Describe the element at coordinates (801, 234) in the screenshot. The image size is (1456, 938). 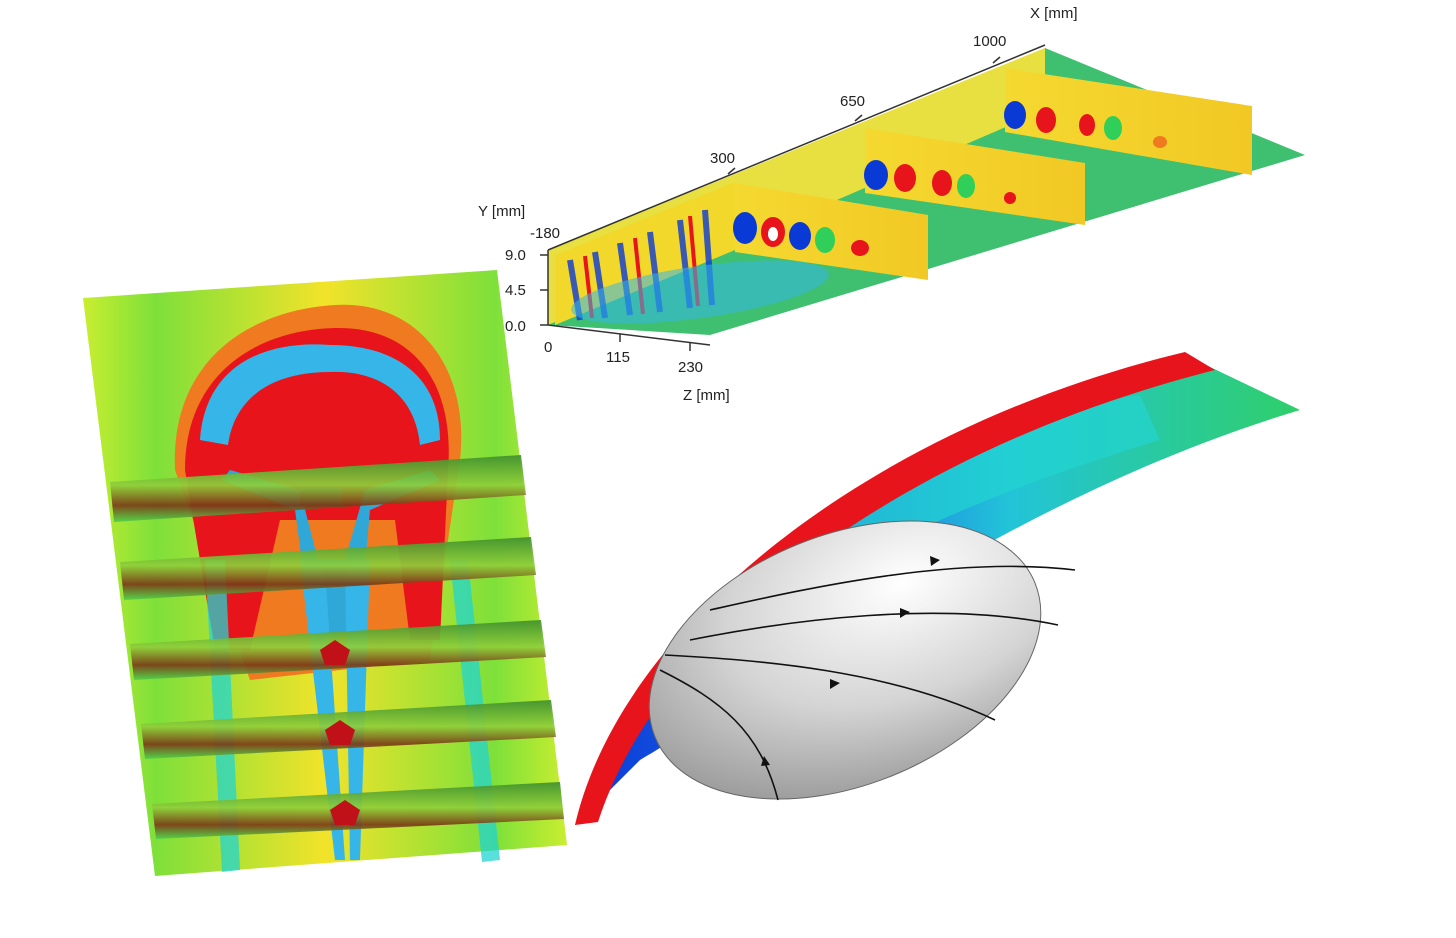
I see `slice-300-blobs` at that location.